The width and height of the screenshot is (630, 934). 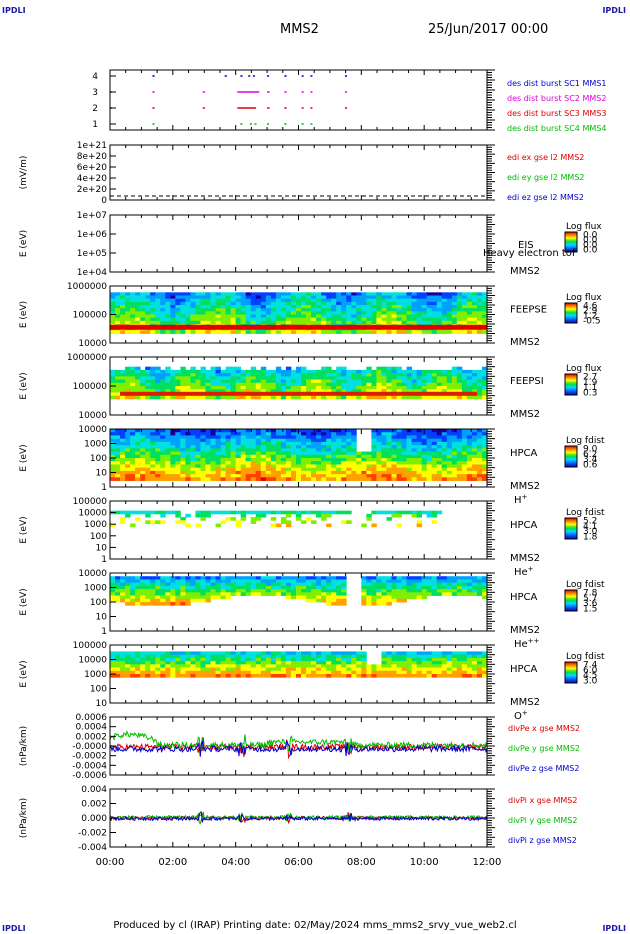 I want to click on hpca_h-species-label: H+, so click(x=521, y=499).